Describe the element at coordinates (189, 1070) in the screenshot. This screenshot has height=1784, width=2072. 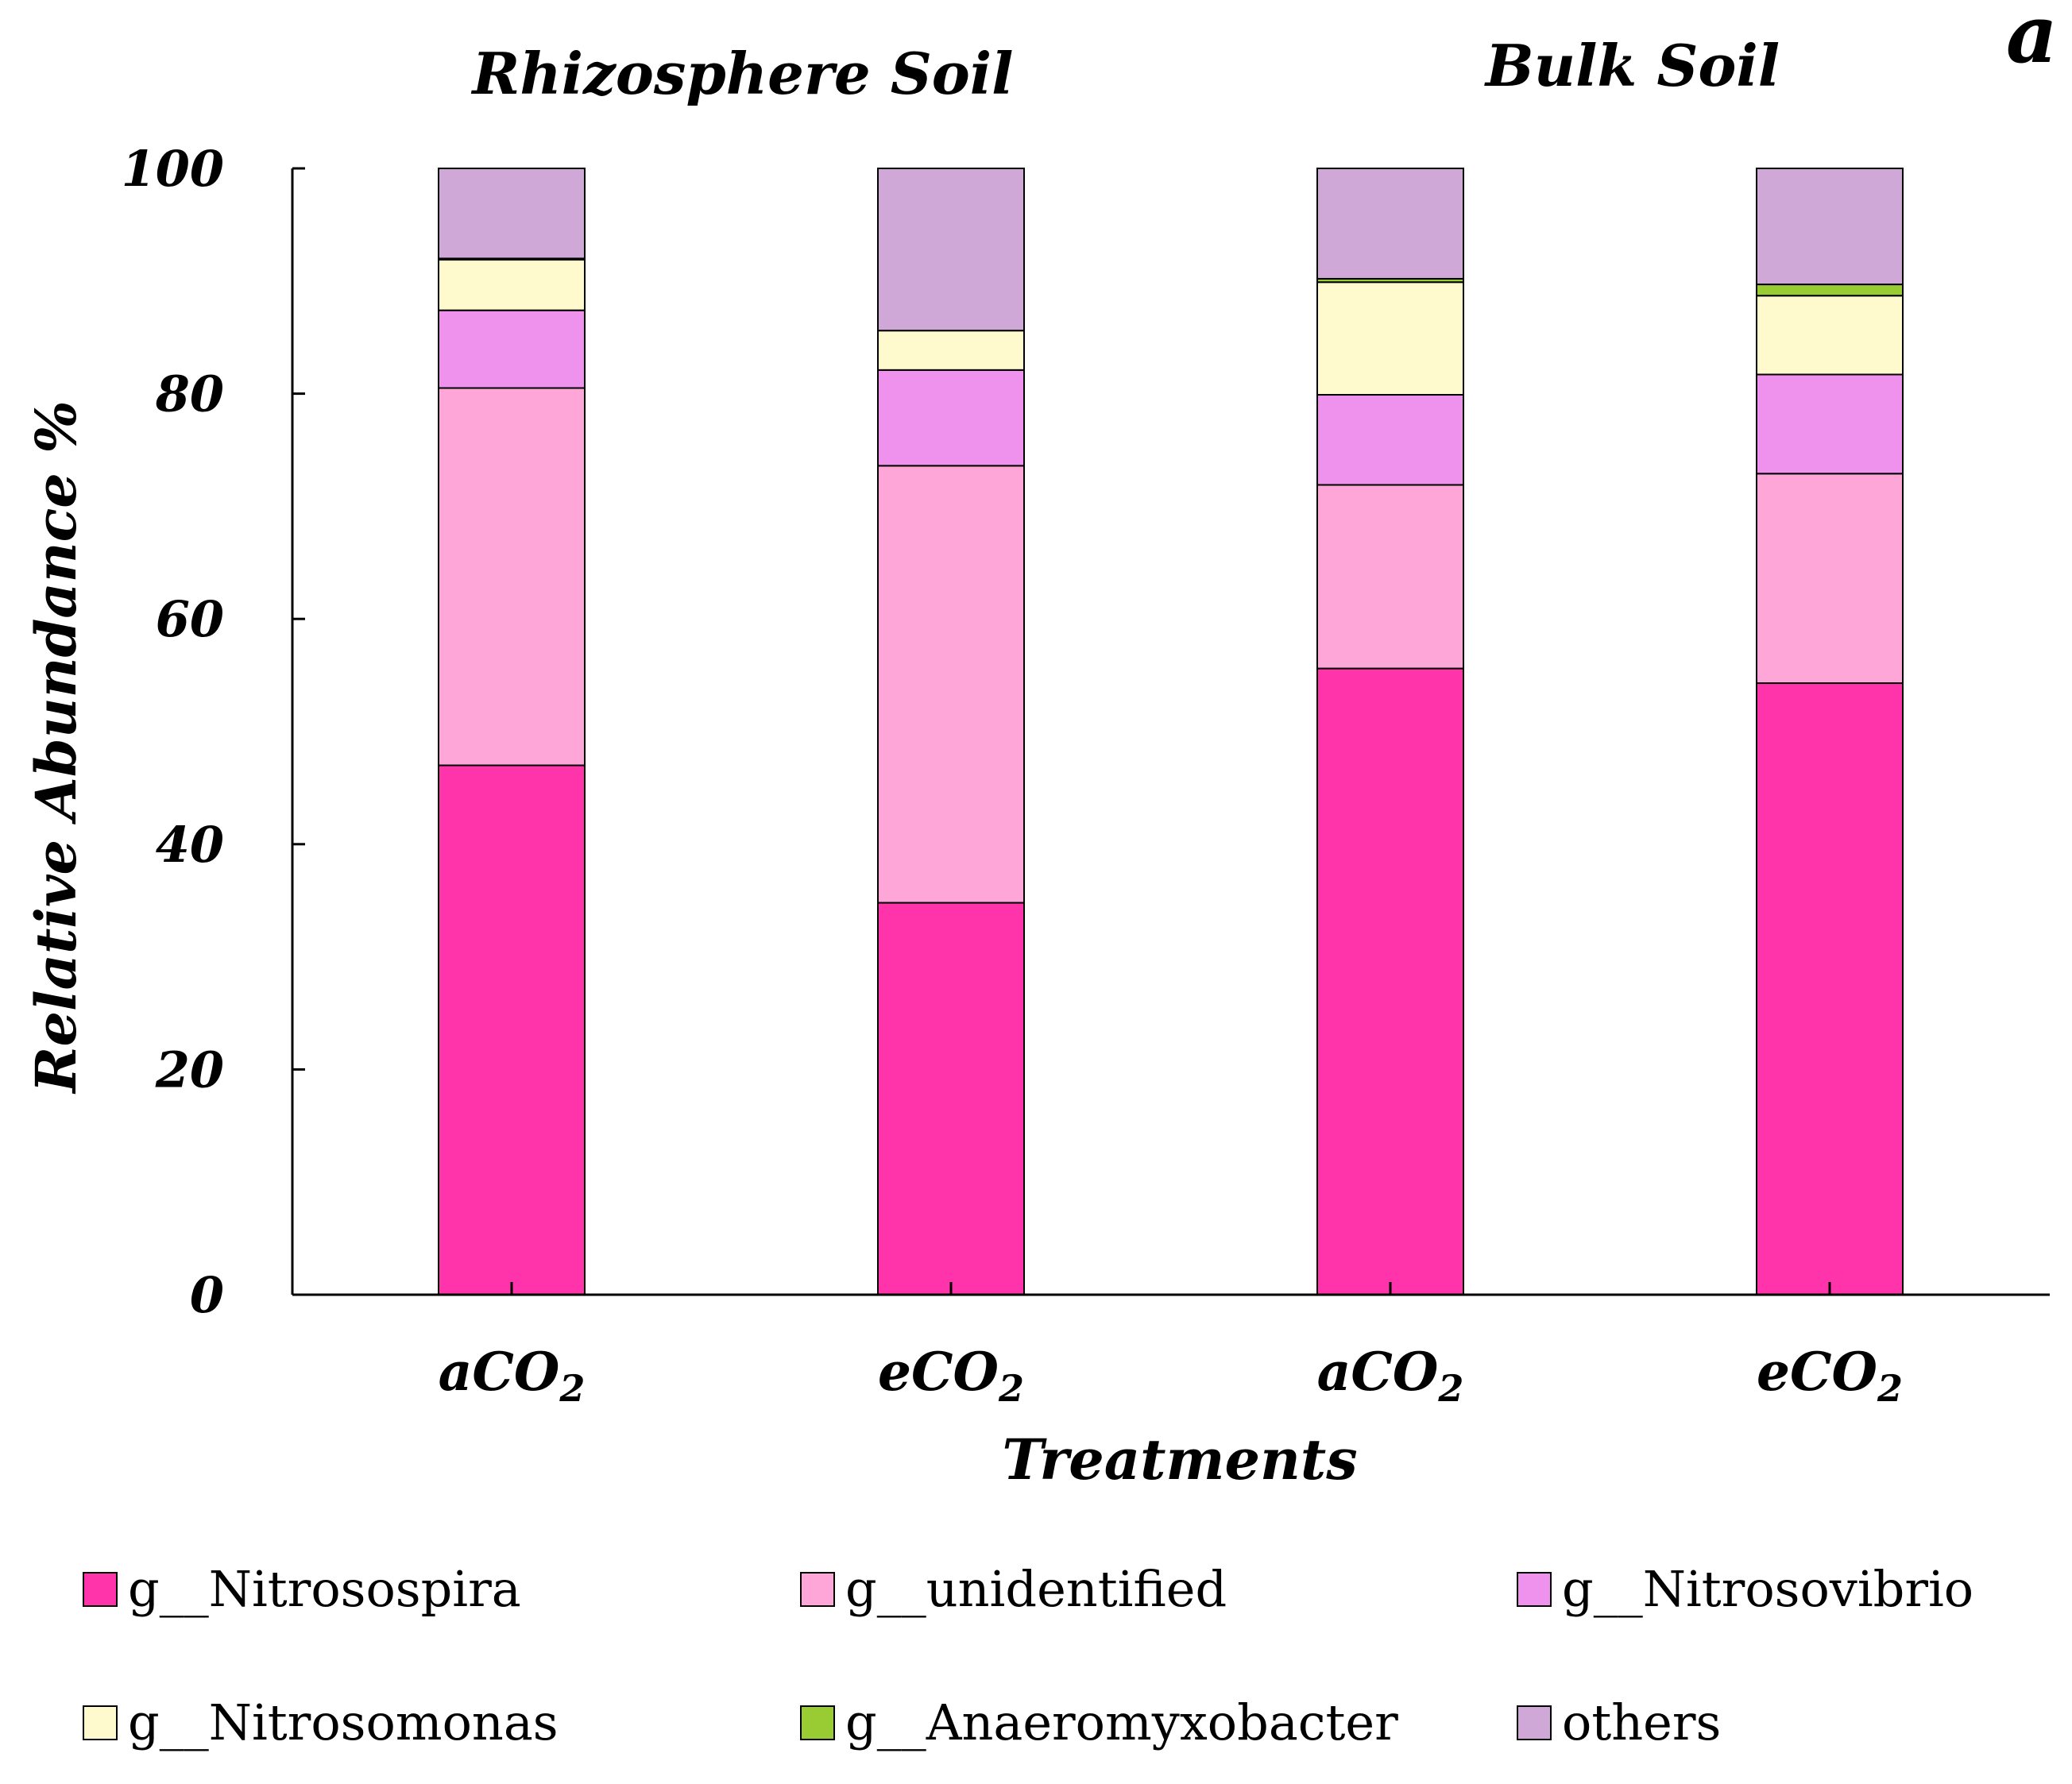
I see `y-tick-label: 20` at that location.